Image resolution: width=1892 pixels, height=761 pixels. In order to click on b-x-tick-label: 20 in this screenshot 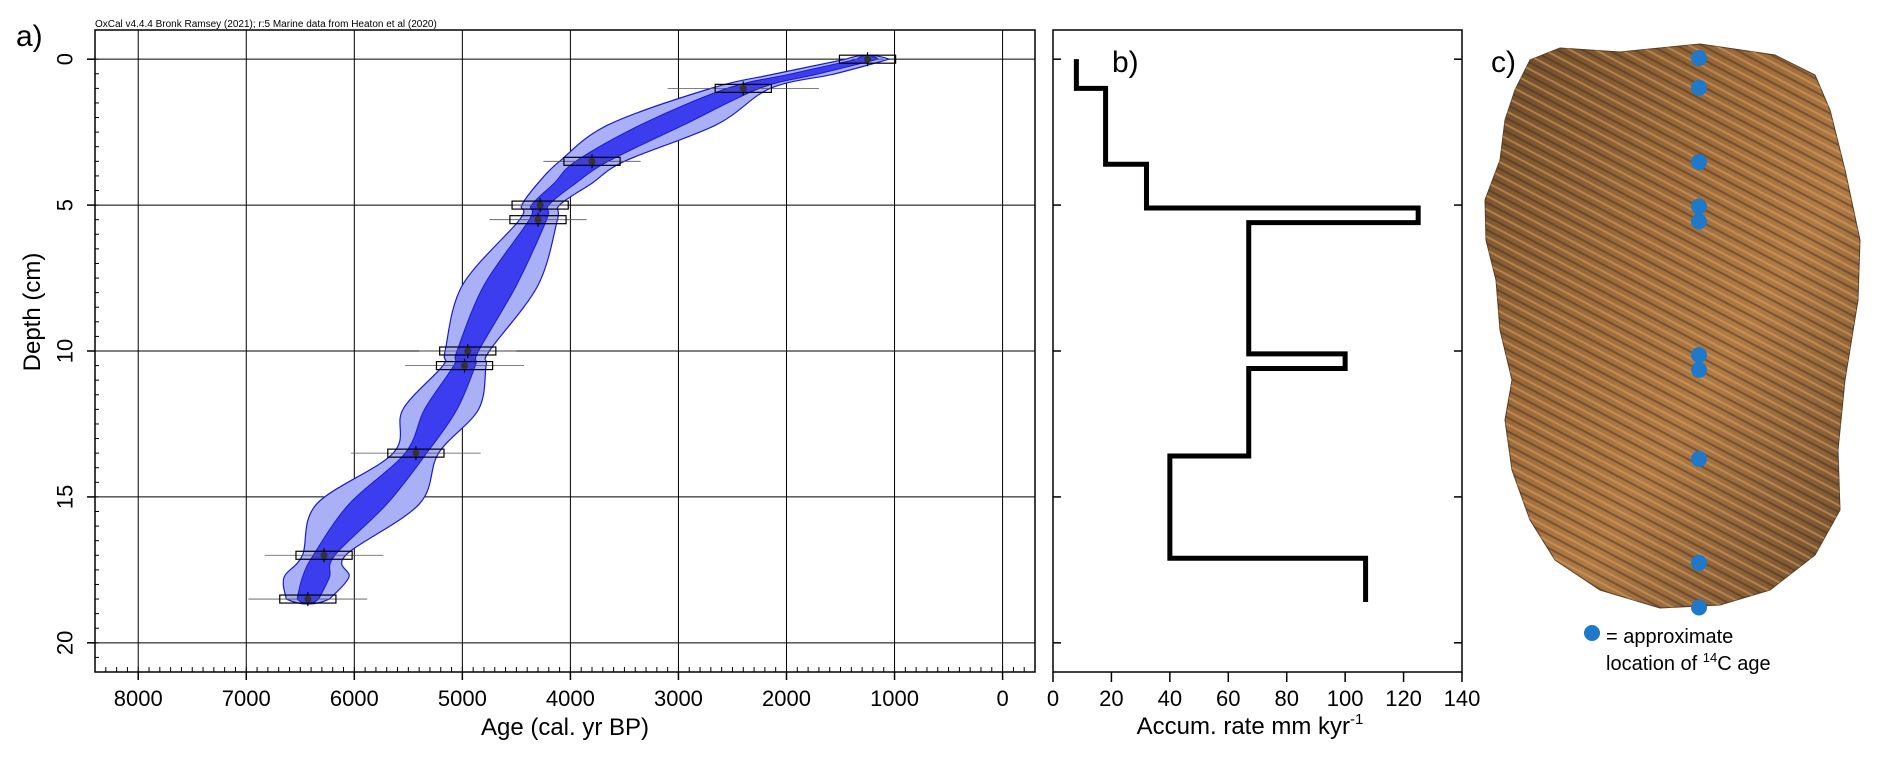, I will do `click(1111, 698)`.